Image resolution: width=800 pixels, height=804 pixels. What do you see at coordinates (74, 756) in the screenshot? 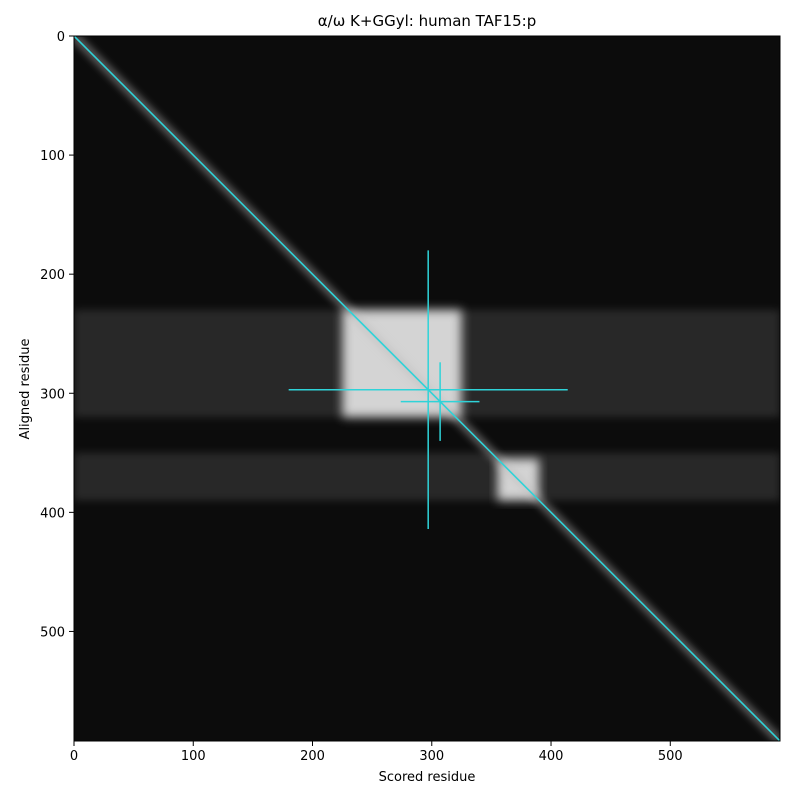
I see `x-tick-label: 0` at bounding box center [74, 756].